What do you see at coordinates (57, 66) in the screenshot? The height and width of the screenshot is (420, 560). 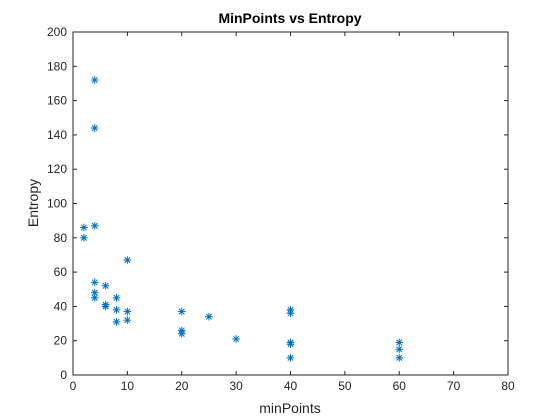 I see `y-tick-label: 180` at bounding box center [57, 66].